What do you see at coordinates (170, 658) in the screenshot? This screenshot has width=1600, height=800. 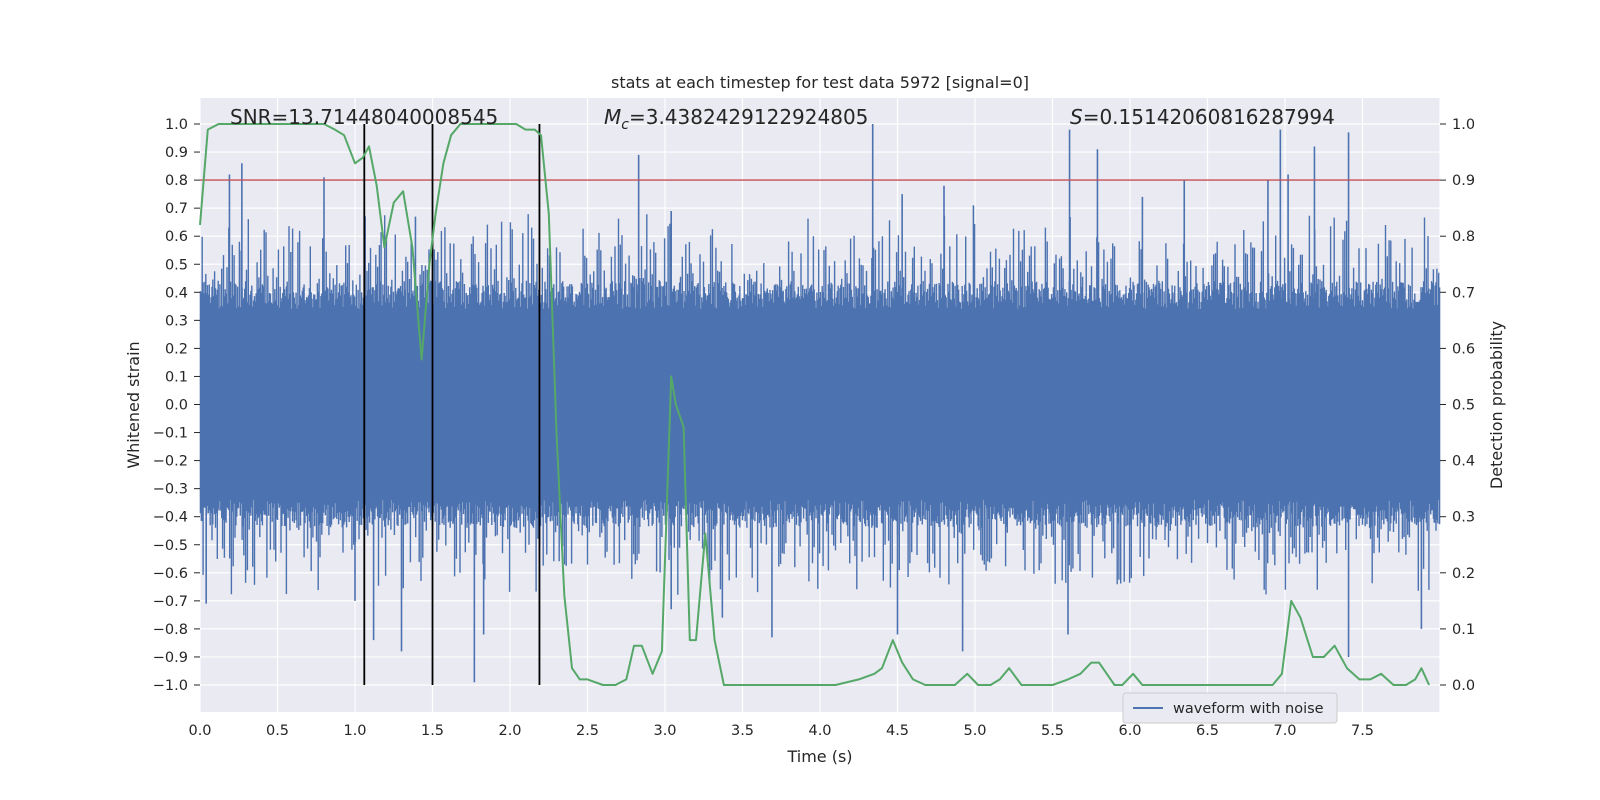 I see `y-tick-label: −0.9` at bounding box center [170, 658].